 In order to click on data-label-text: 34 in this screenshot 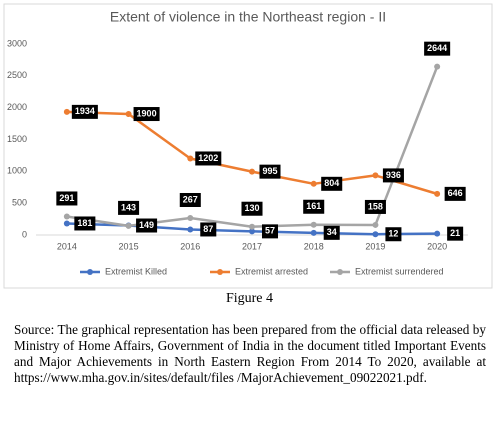, I will do `click(332, 232)`.